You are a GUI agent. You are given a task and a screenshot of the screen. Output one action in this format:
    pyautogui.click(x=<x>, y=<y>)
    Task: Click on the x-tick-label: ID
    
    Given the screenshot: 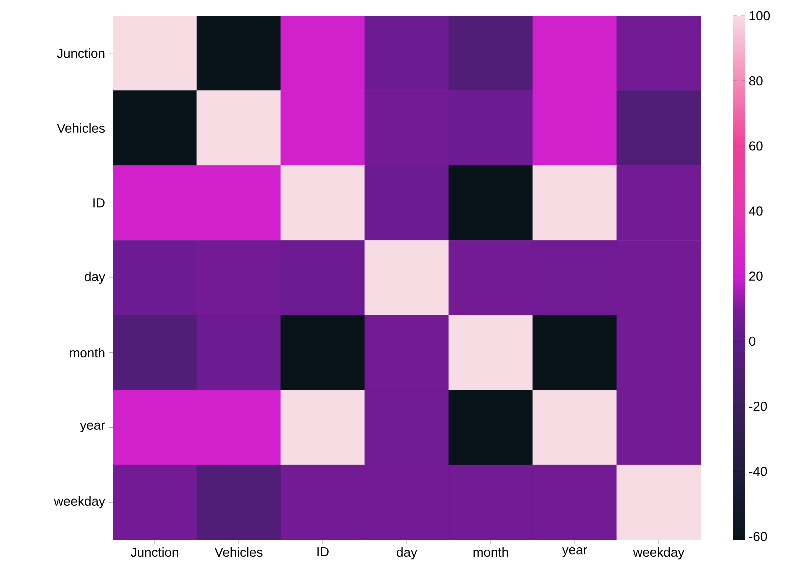 What is the action you would take?
    pyautogui.click(x=323, y=552)
    